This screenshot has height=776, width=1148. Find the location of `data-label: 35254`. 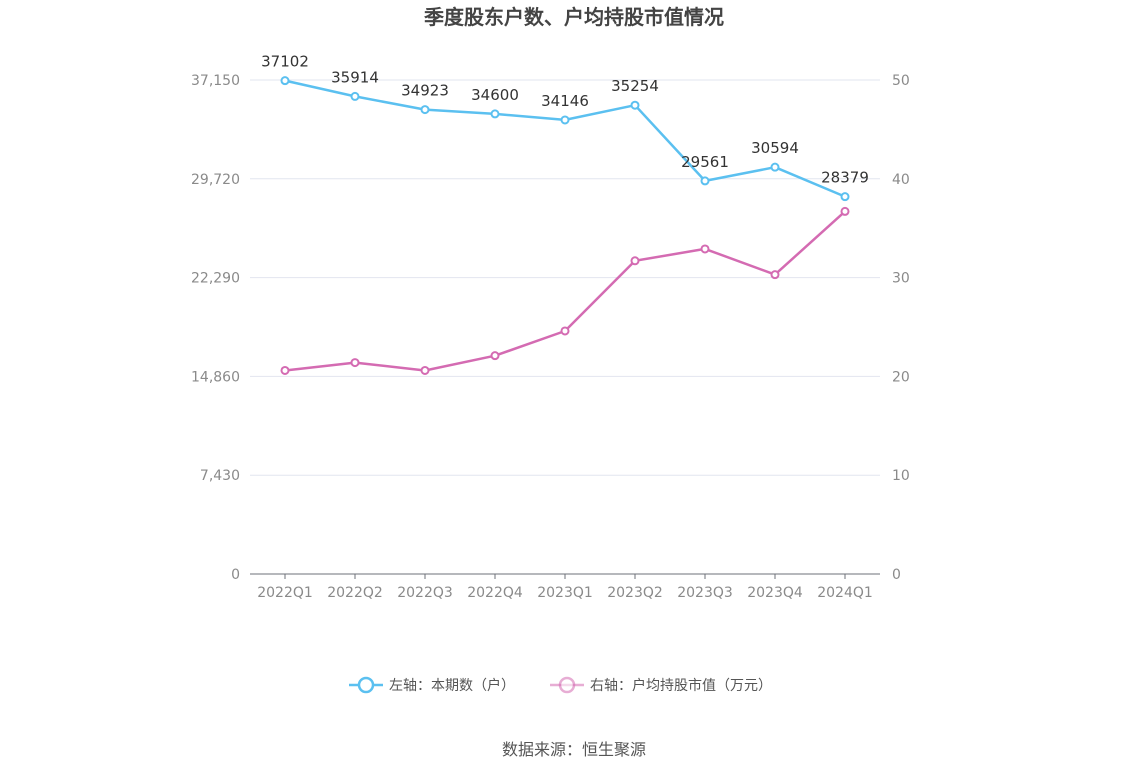

data-label: 35254 is located at coordinates (635, 86).